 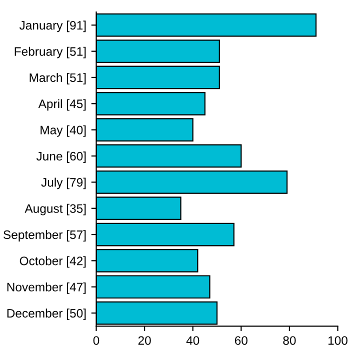 I want to click on x-tick-label: 80, so click(x=289, y=340).